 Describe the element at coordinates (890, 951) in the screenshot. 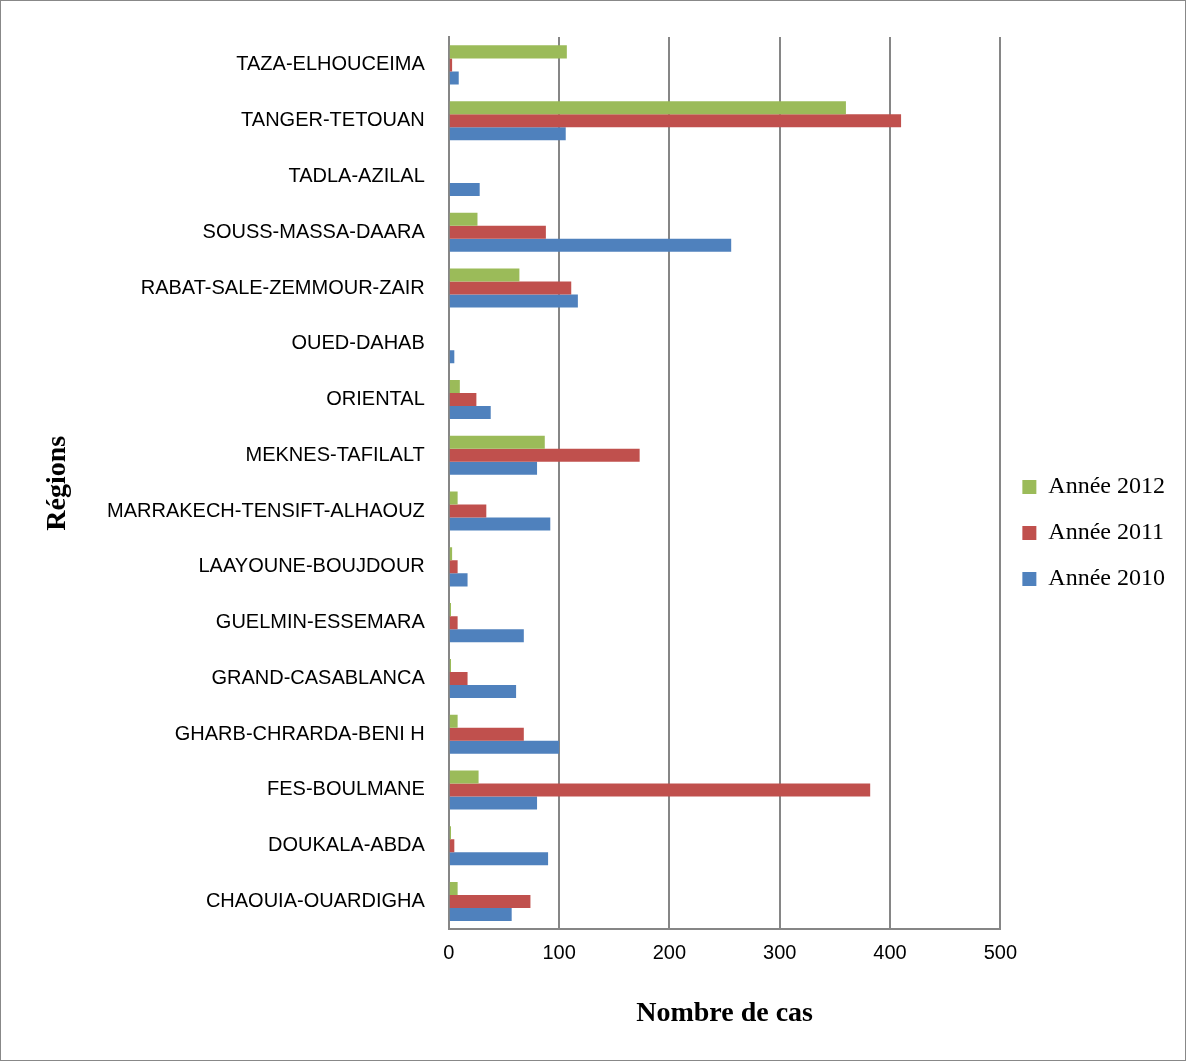

I see `x-tick-label: 400` at that location.